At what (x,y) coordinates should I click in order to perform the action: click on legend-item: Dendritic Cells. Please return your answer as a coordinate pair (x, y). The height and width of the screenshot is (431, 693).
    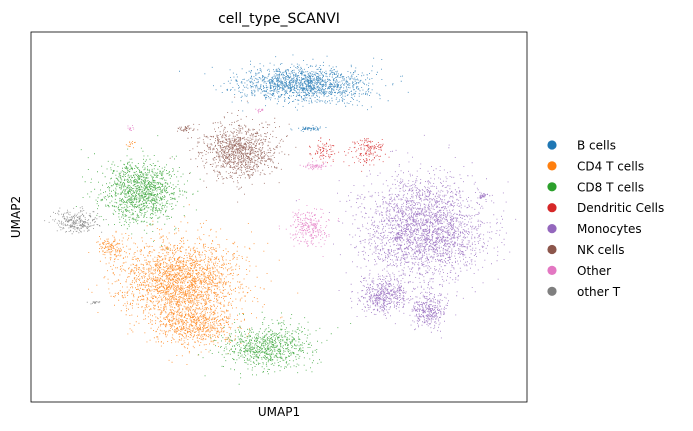
    Looking at the image, I should click on (605, 208).